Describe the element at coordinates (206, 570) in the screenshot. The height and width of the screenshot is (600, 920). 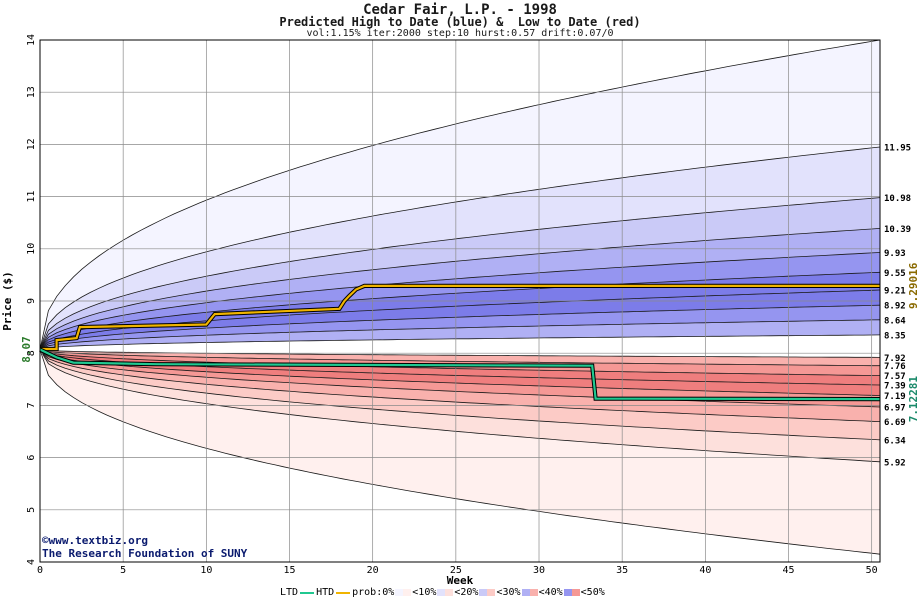
I see `x-tick-label: 10` at that location.